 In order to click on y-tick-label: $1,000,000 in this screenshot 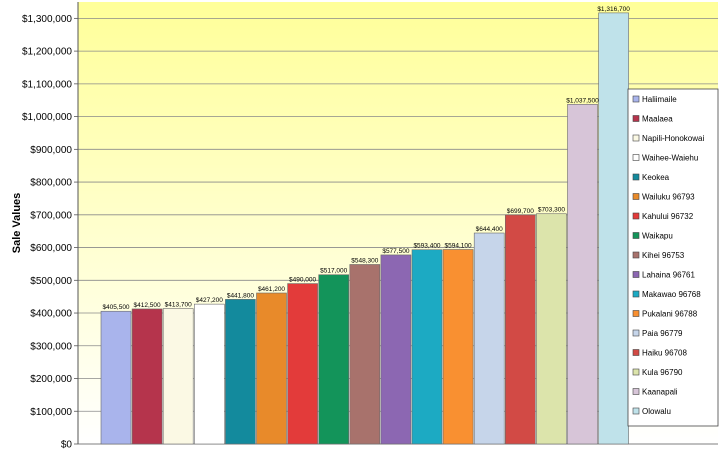, I will do `click(47, 117)`.